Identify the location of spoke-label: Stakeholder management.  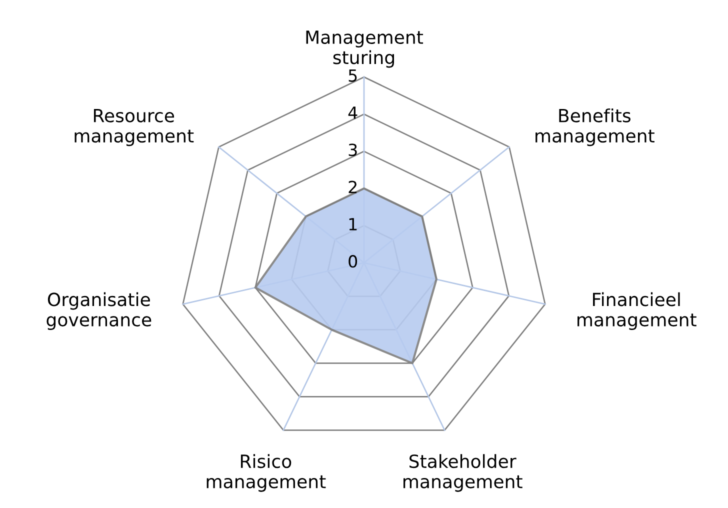
(462, 473).